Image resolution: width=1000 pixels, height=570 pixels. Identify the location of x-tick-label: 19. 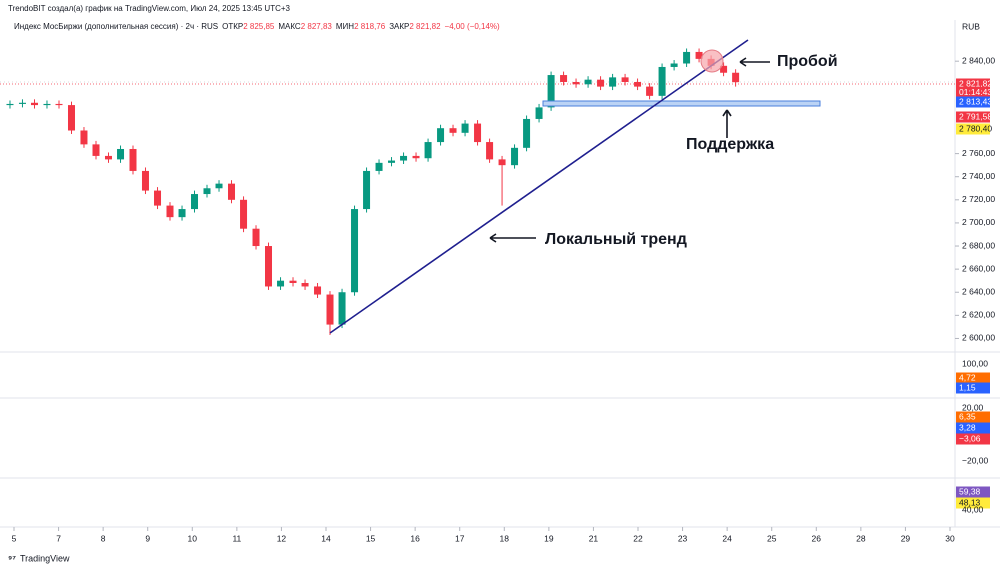
(549, 538).